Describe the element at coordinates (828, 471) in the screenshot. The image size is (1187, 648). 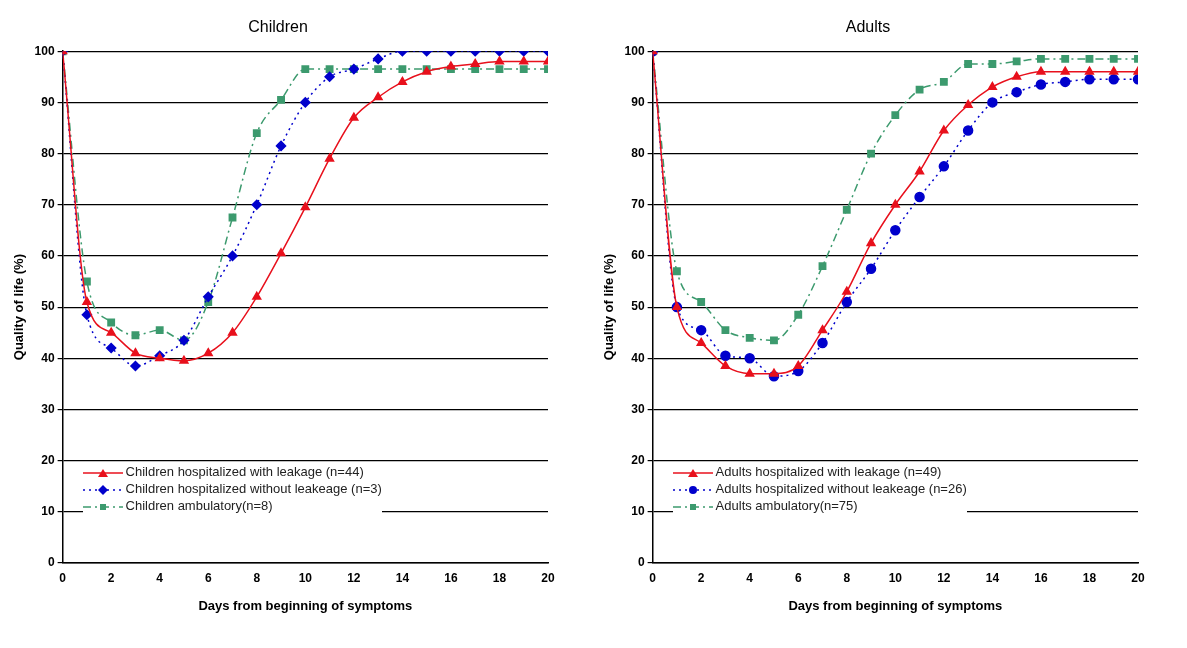
I see `legend-label: Adults hospitalized with leakage (n=49)` at that location.